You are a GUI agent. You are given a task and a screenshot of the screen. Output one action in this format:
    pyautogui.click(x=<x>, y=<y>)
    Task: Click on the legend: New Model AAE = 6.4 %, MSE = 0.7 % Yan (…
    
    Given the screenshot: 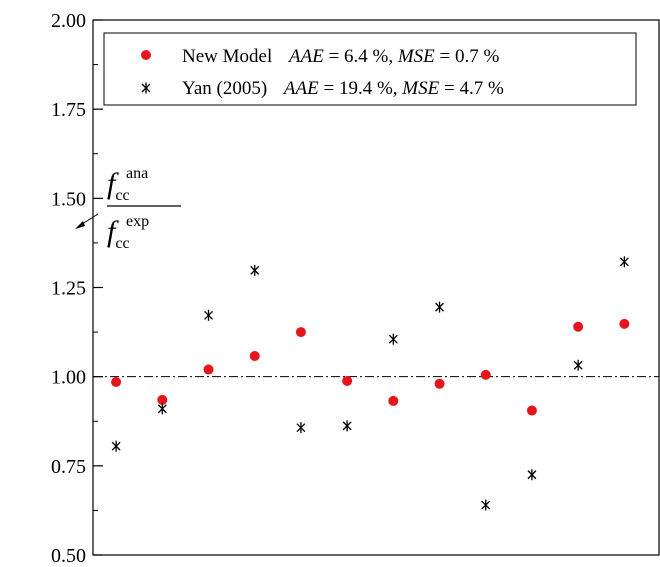 What is the action you would take?
    pyautogui.click(x=370, y=69)
    